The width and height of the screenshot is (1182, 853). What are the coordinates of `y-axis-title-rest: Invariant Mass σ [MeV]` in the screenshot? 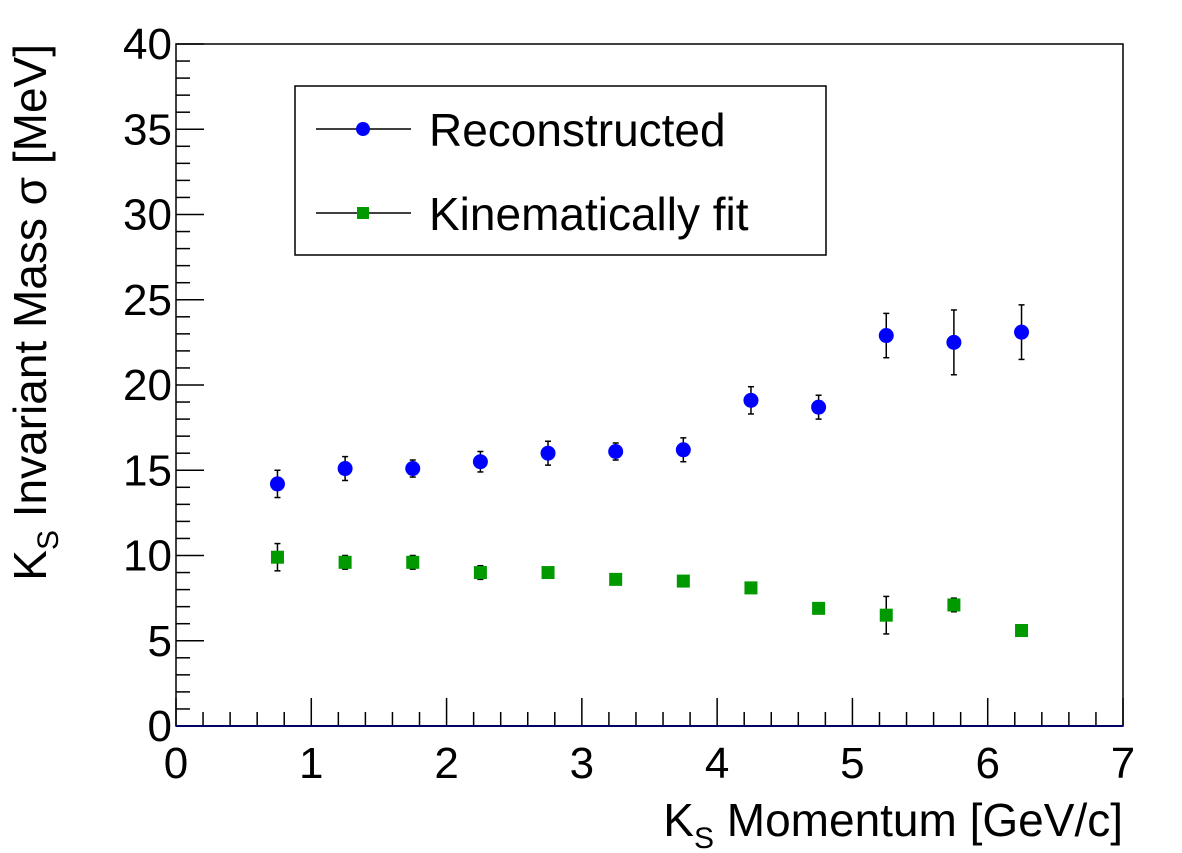 It's located at (30, 287).